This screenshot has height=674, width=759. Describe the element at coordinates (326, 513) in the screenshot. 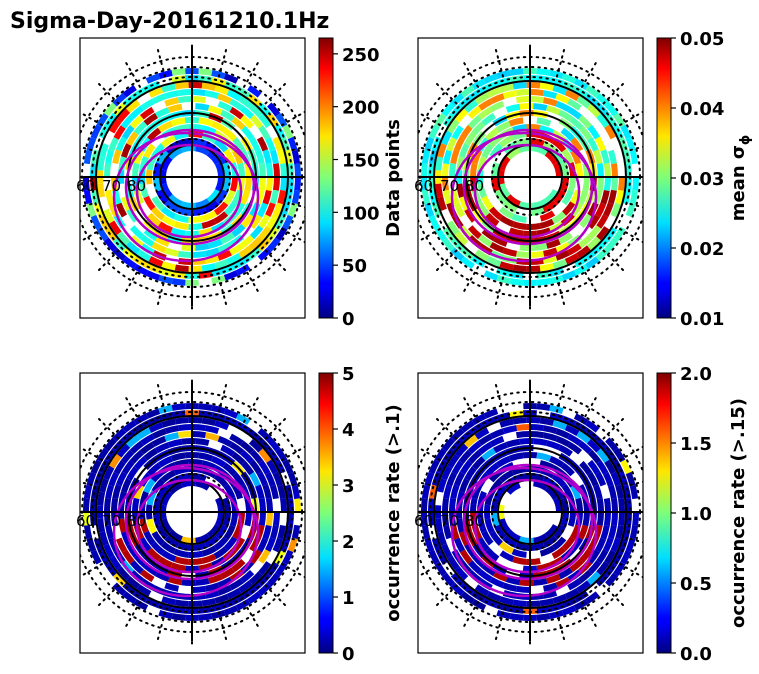

I see `colorbar-gradient` at that location.